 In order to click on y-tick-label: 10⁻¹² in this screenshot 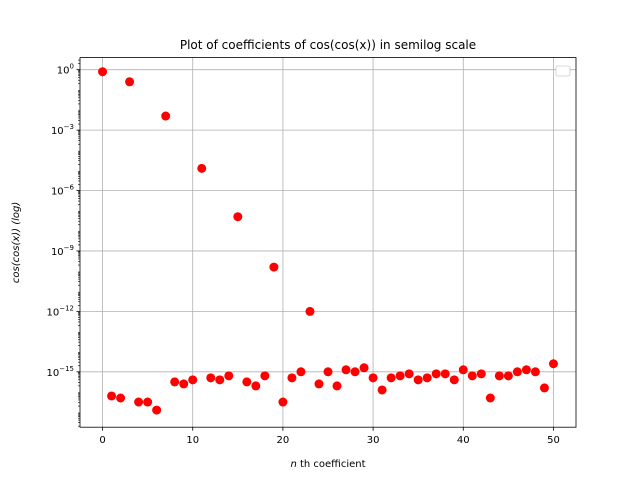, I will do `click(60, 311)`.